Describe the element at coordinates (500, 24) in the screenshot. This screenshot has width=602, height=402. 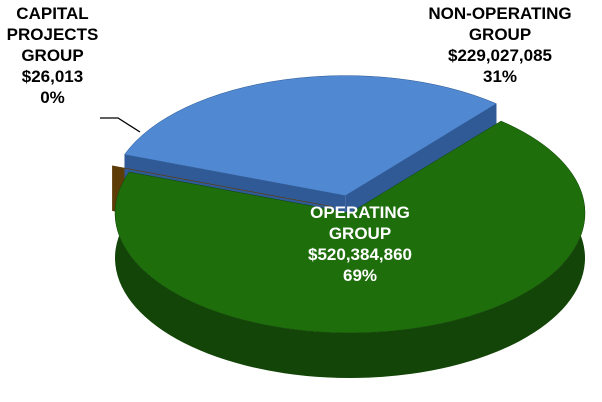
I see `category-label: NON-OPERATING GROUP` at that location.